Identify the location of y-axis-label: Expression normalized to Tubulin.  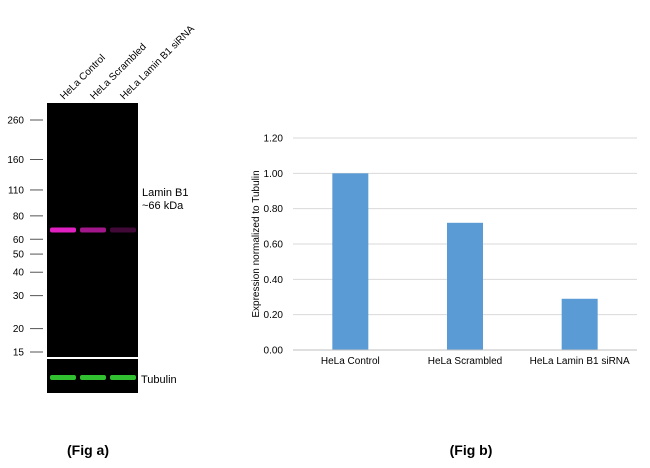
(256, 243).